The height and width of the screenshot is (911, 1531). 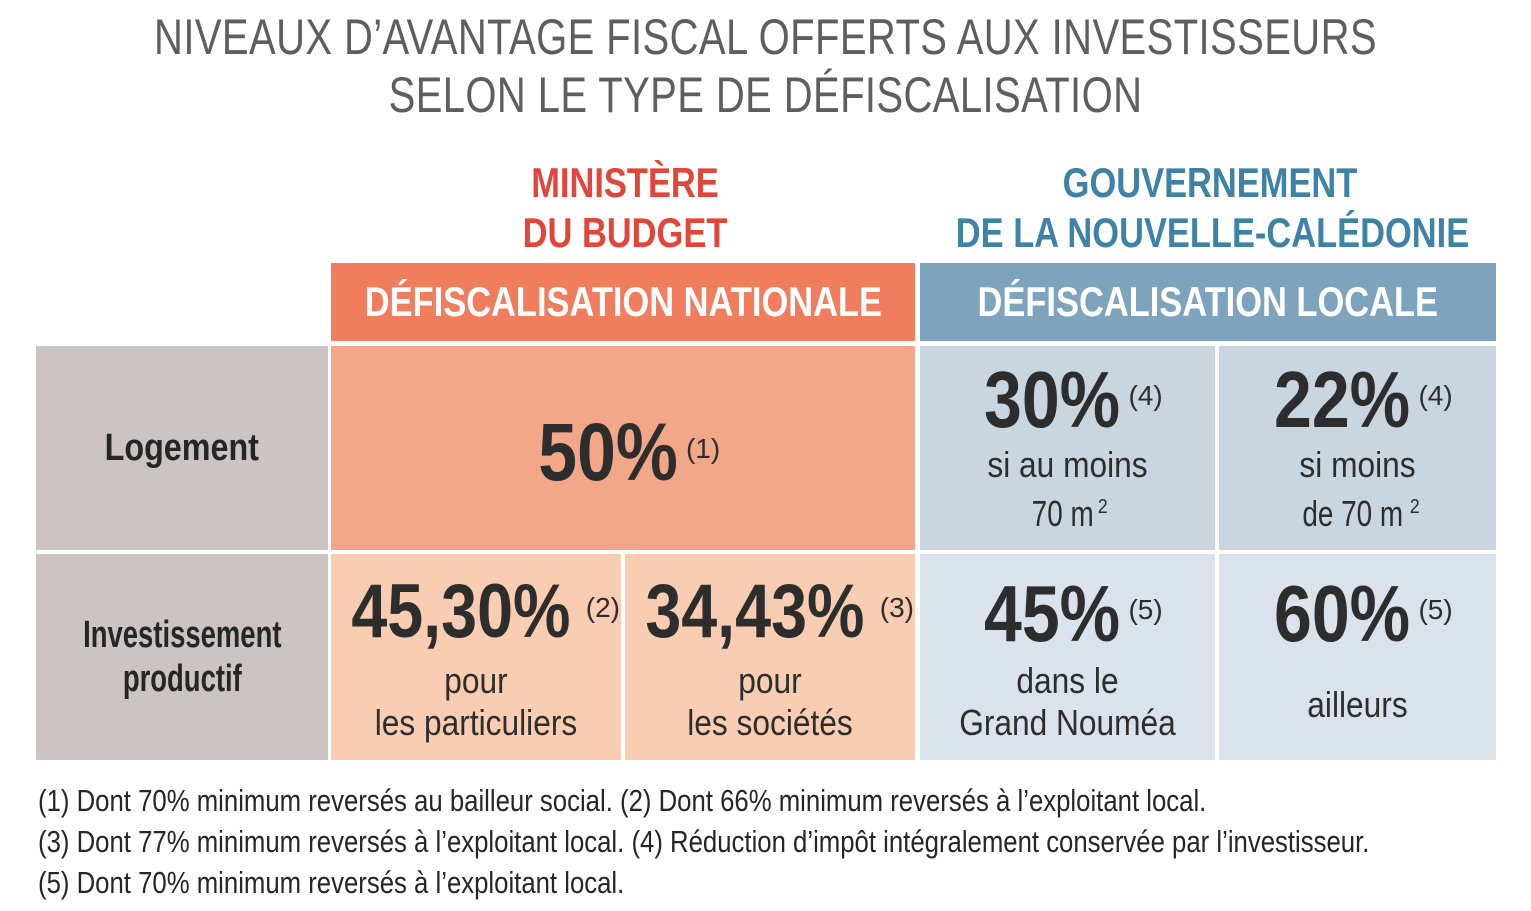 I want to click on value-logement-local-1-number: 30%, so click(x=1052, y=399).